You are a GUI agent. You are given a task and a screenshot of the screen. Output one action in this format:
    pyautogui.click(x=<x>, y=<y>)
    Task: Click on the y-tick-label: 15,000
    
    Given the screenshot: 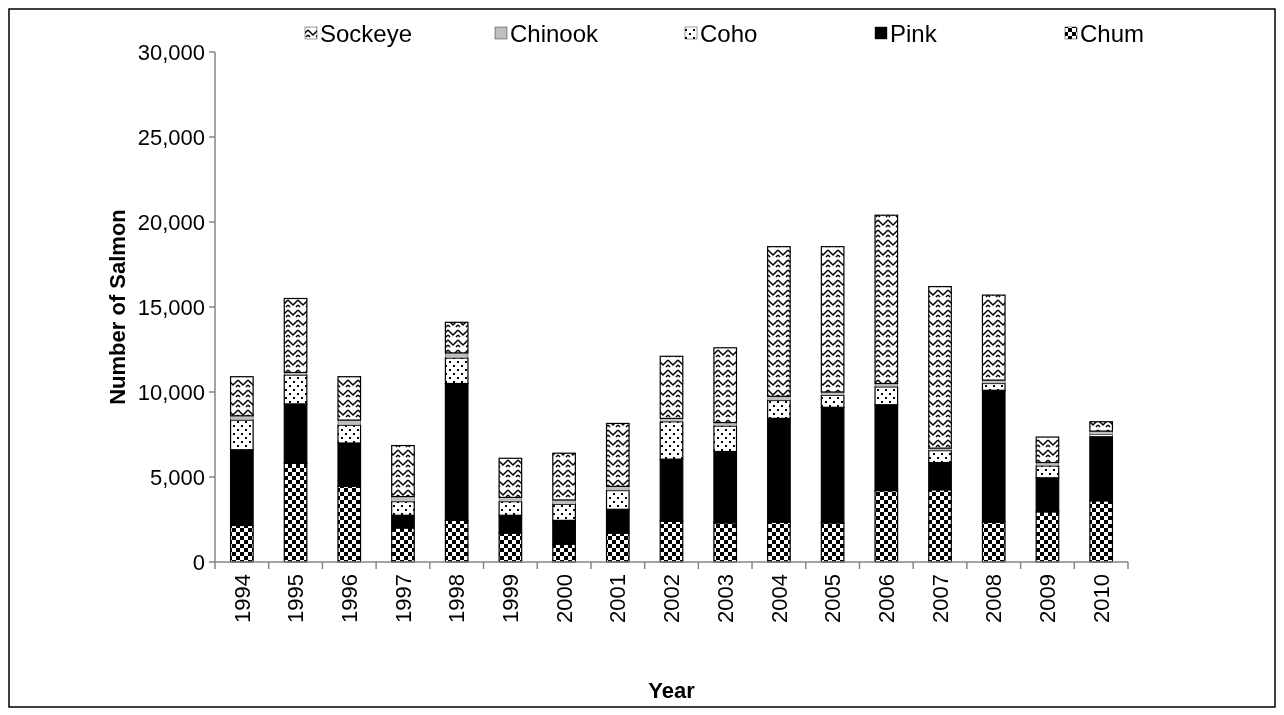 What is the action you would take?
    pyautogui.click(x=171, y=307)
    